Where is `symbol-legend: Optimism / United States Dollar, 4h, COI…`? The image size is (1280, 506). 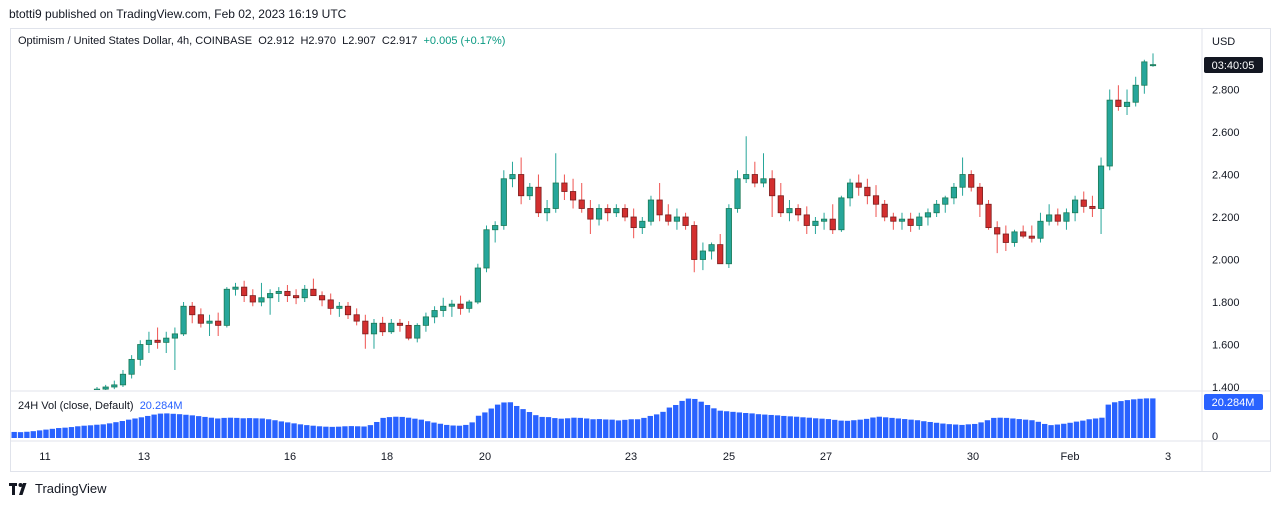
symbol-legend: Optimism / United States Dollar, 4h, COI… is located at coordinates (261, 41).